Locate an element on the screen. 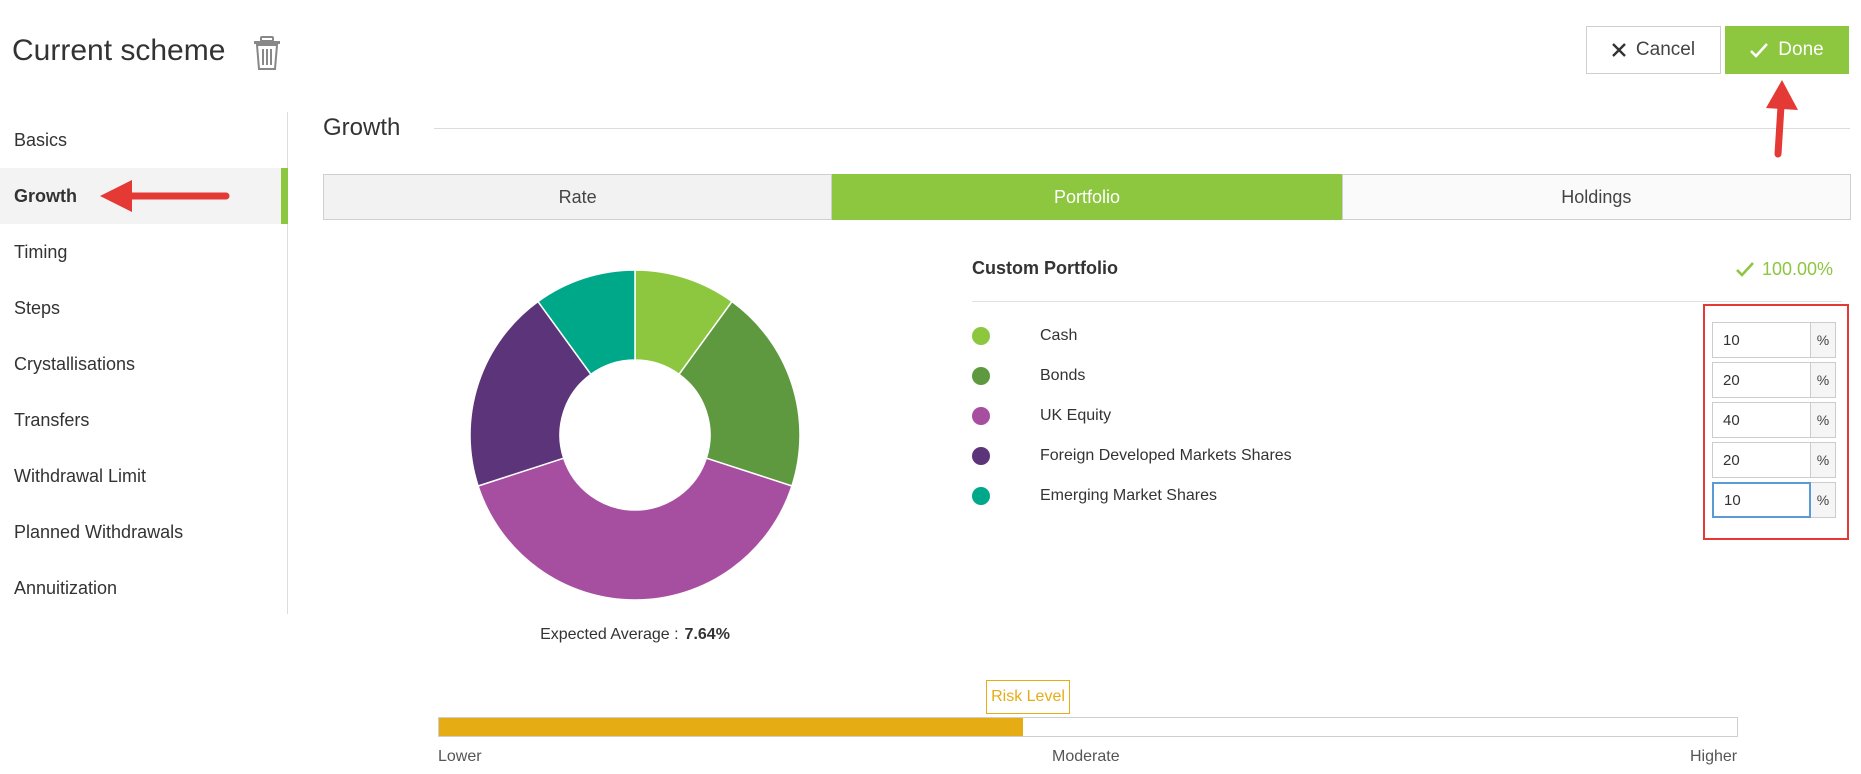 The height and width of the screenshot is (774, 1861). trash-icon is located at coordinates (267, 53).